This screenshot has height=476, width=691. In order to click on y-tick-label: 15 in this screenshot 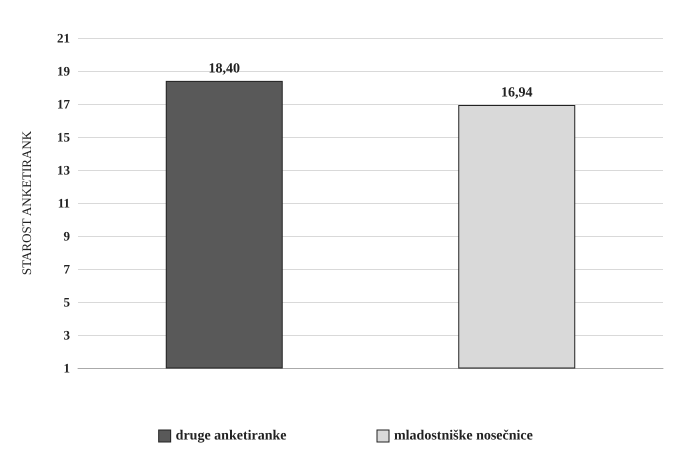, I will do `click(63, 137)`.